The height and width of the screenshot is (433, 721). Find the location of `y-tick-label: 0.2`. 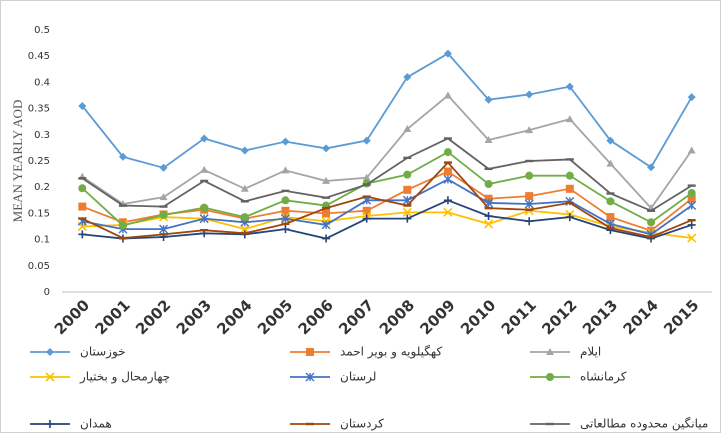

y-tick-label: 0.2 is located at coordinates (42, 187).